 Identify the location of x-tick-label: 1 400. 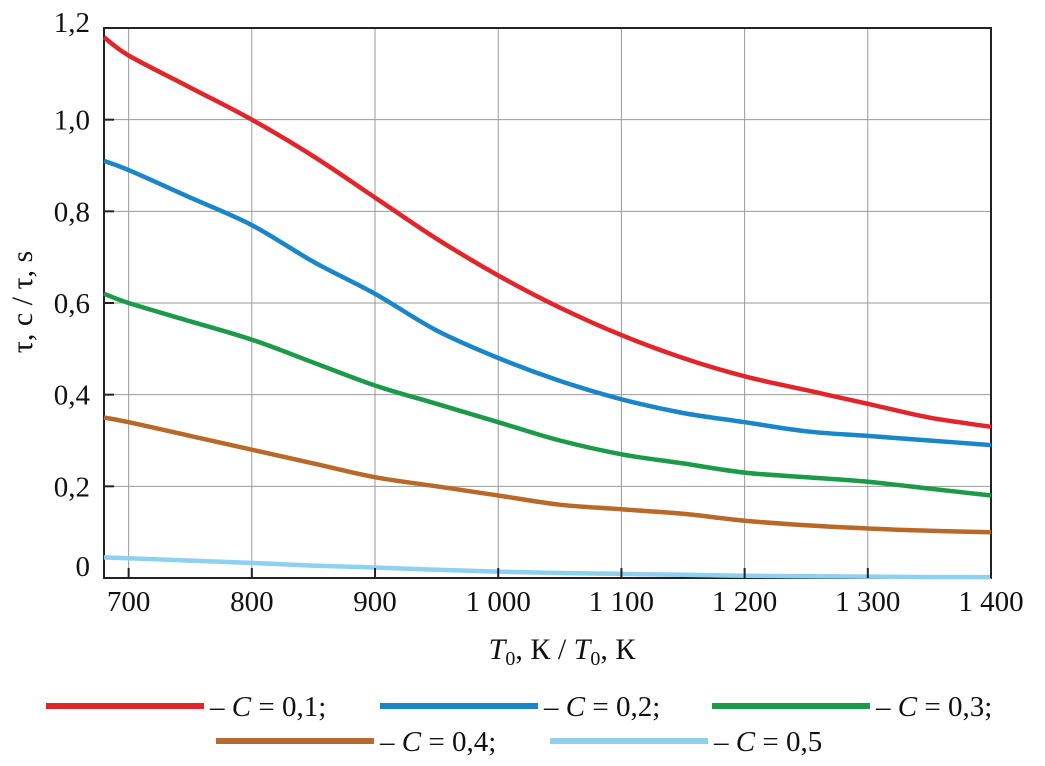
(990, 602).